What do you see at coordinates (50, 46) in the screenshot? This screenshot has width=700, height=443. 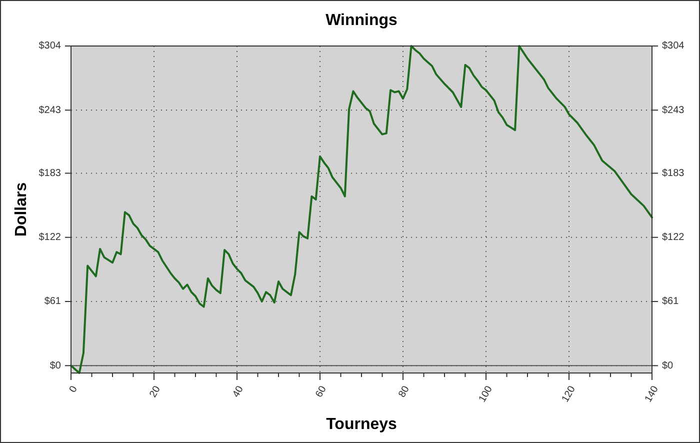 I see `y-tick-label: $304` at bounding box center [50, 46].